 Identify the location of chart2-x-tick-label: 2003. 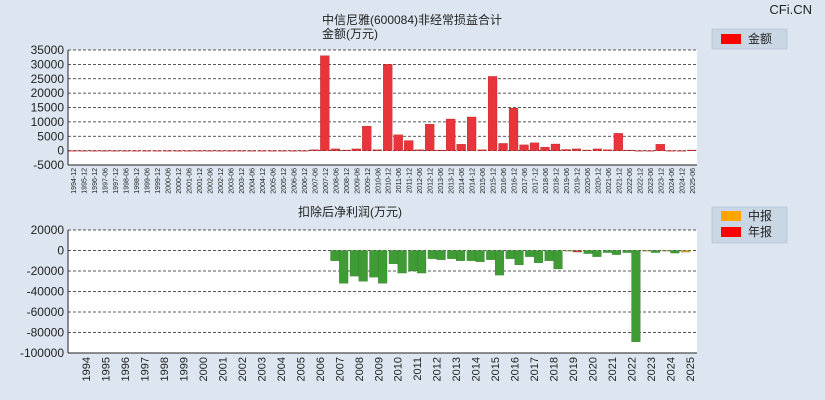
(262, 369).